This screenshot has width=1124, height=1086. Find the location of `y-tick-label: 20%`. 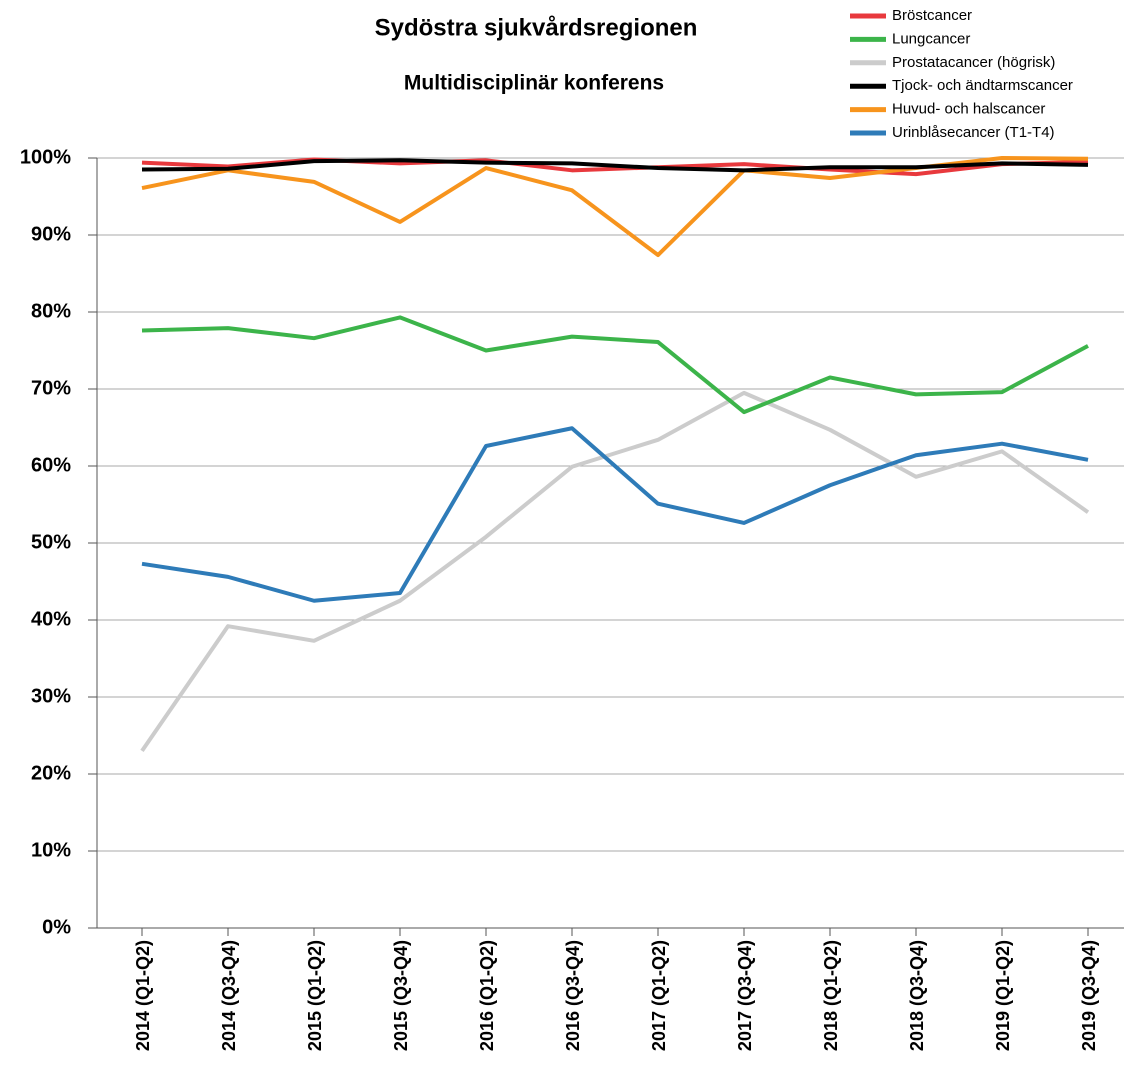

y-tick-label: 20% is located at coordinates (51, 773).